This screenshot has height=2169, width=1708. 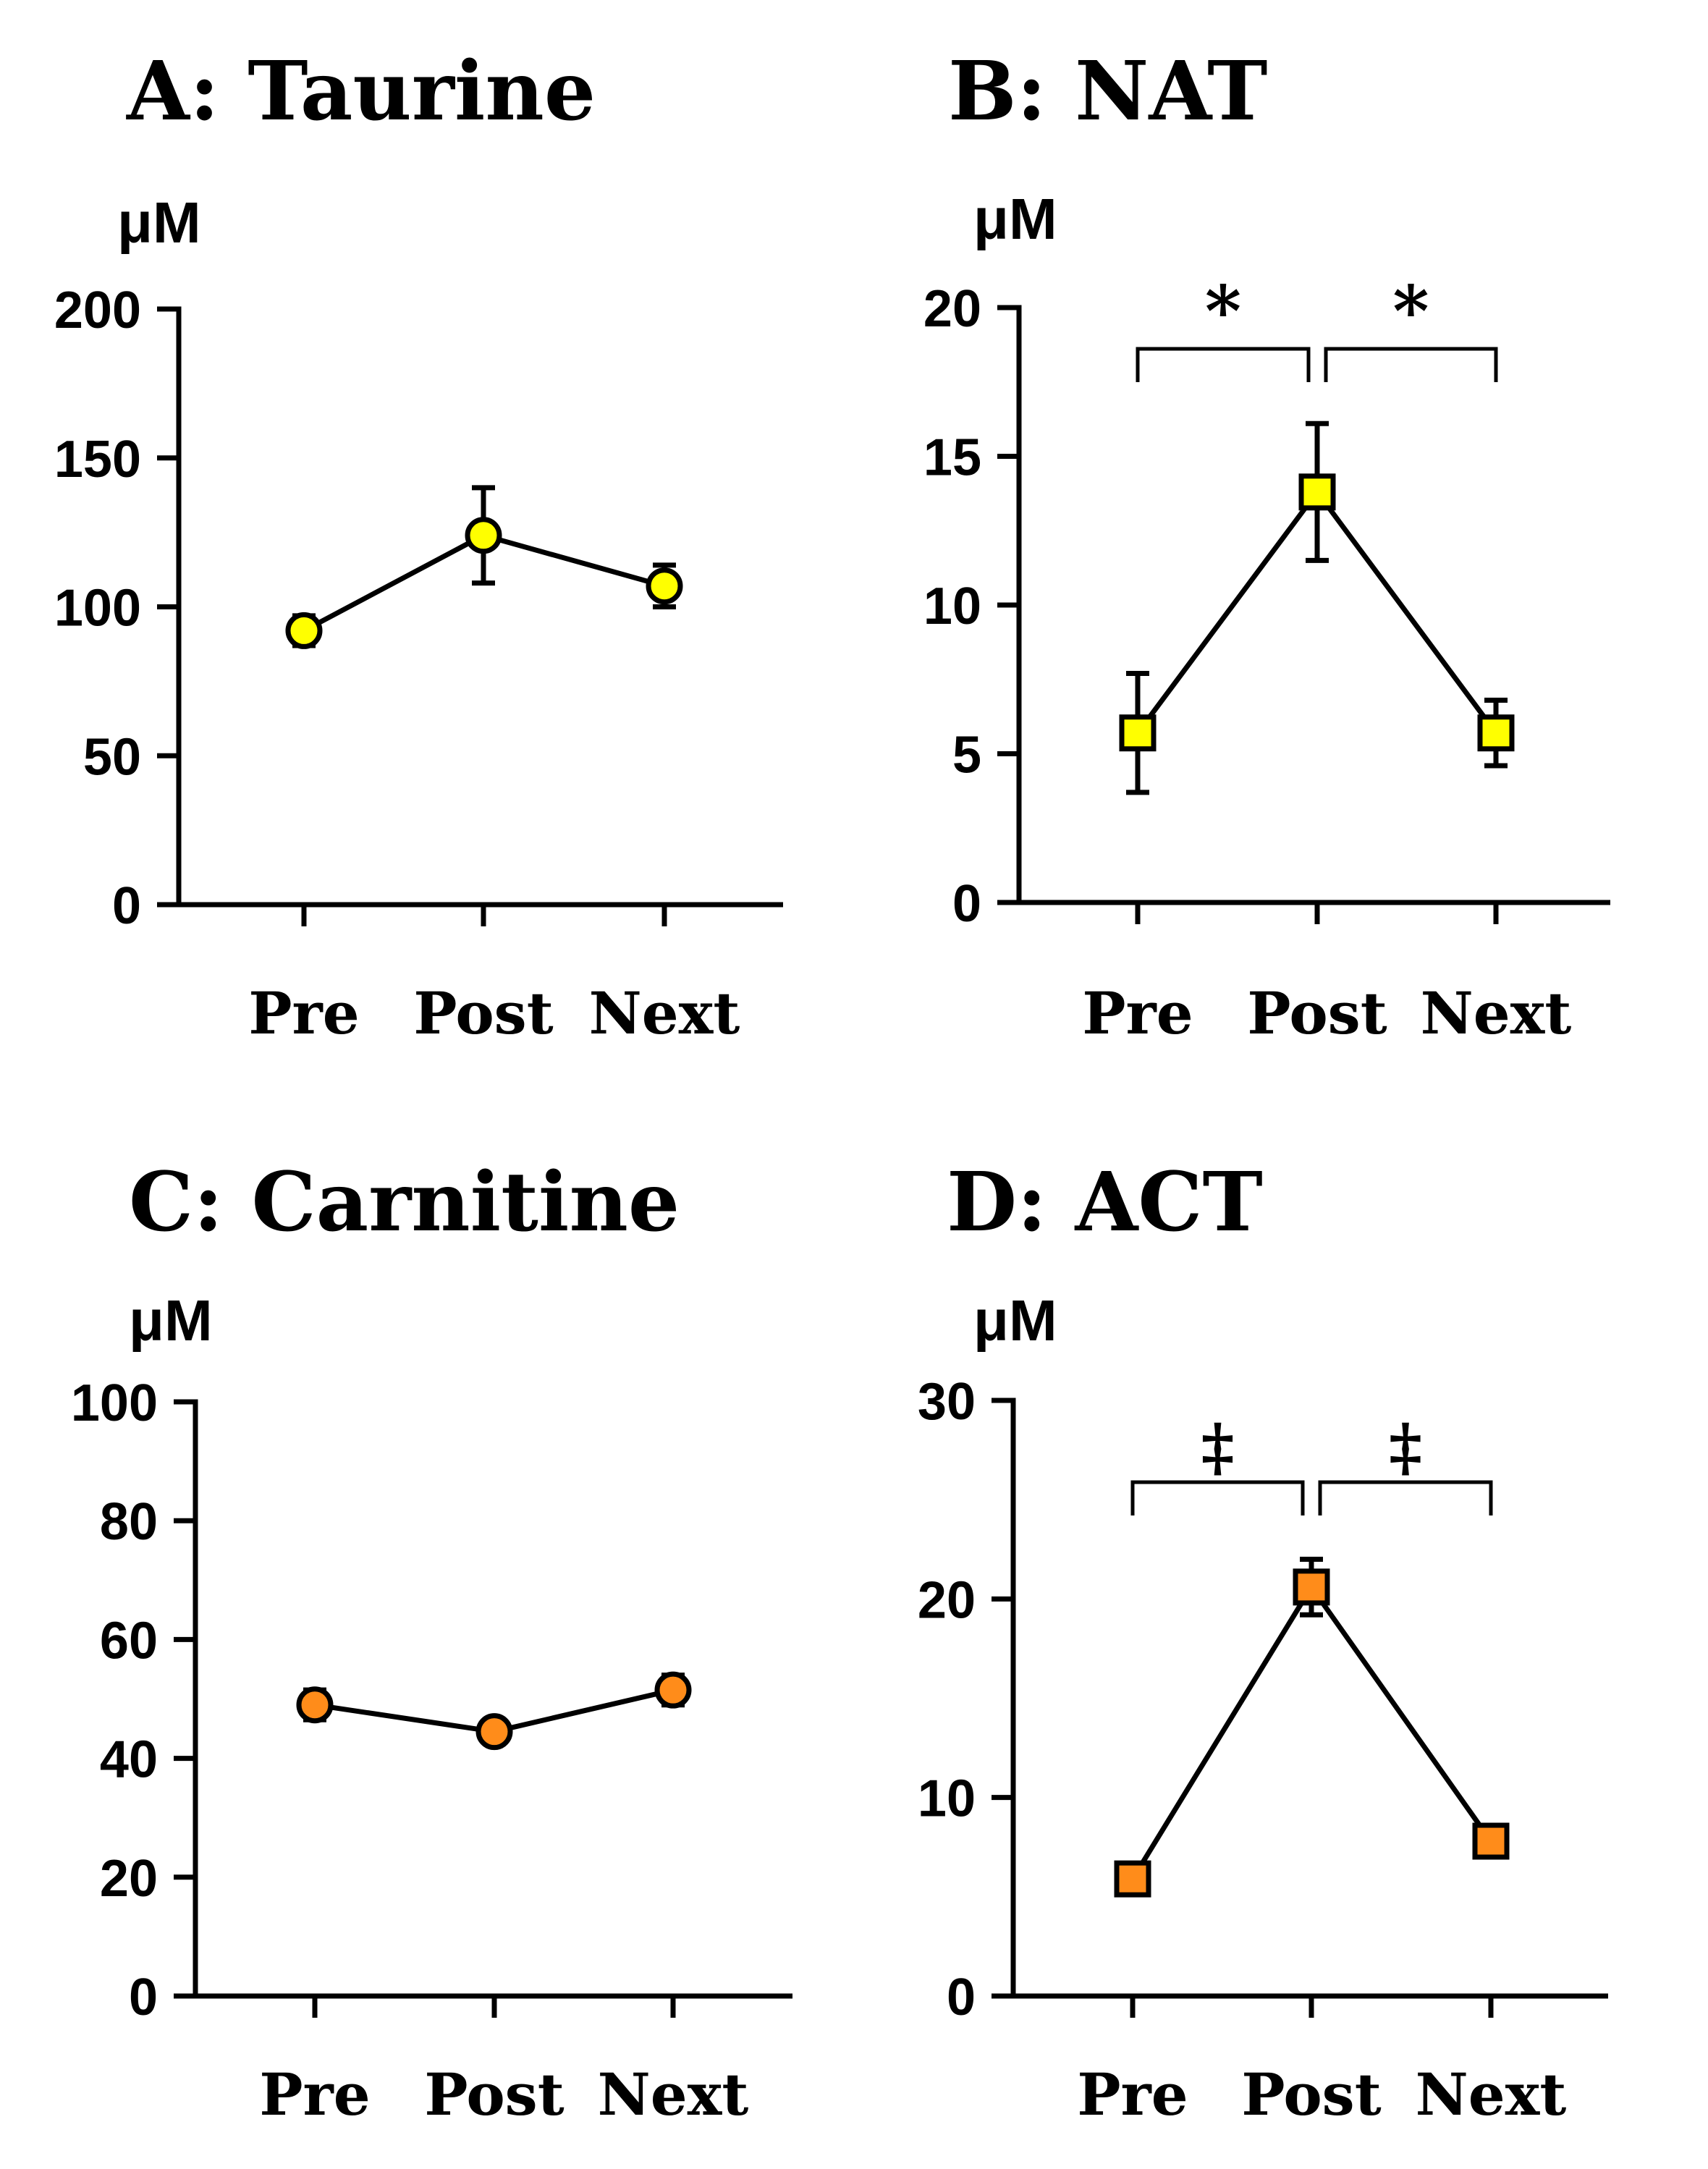 I want to click on y-tick-label: 80, so click(x=129, y=1522).